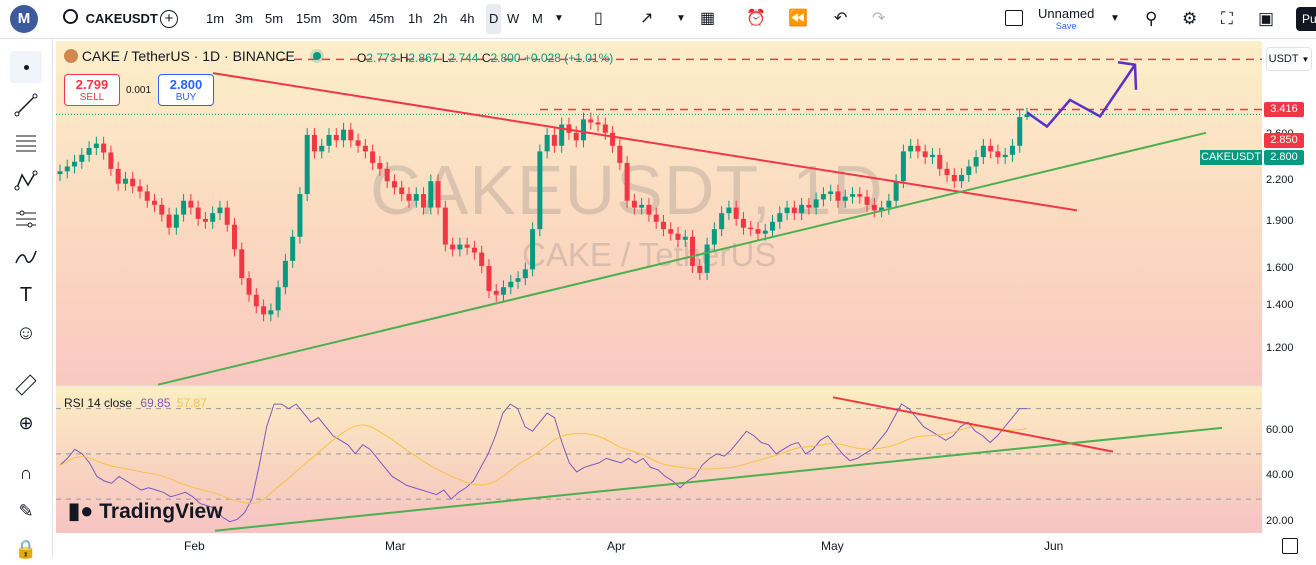 Image resolution: width=1316 pixels, height=565 pixels. I want to click on fullscreen-icon: ⛶, so click(1227, 18).